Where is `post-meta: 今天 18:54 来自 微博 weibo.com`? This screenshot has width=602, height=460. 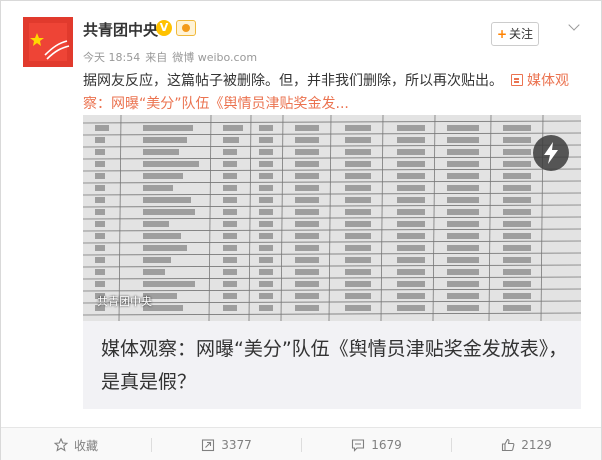
post-meta: 今天 18:54 来自 微博 weibo.com is located at coordinates (172, 57).